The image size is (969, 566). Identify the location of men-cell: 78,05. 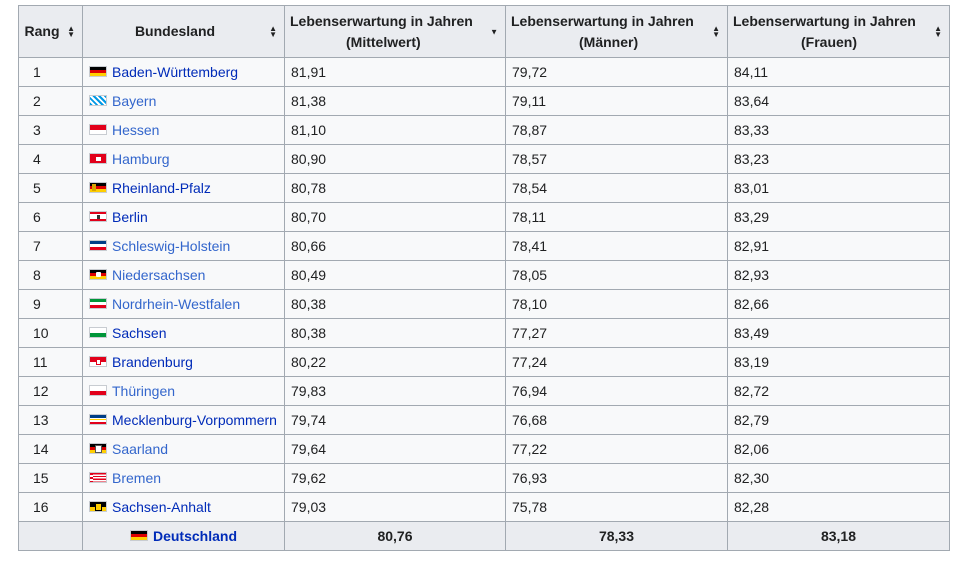
(616, 275).